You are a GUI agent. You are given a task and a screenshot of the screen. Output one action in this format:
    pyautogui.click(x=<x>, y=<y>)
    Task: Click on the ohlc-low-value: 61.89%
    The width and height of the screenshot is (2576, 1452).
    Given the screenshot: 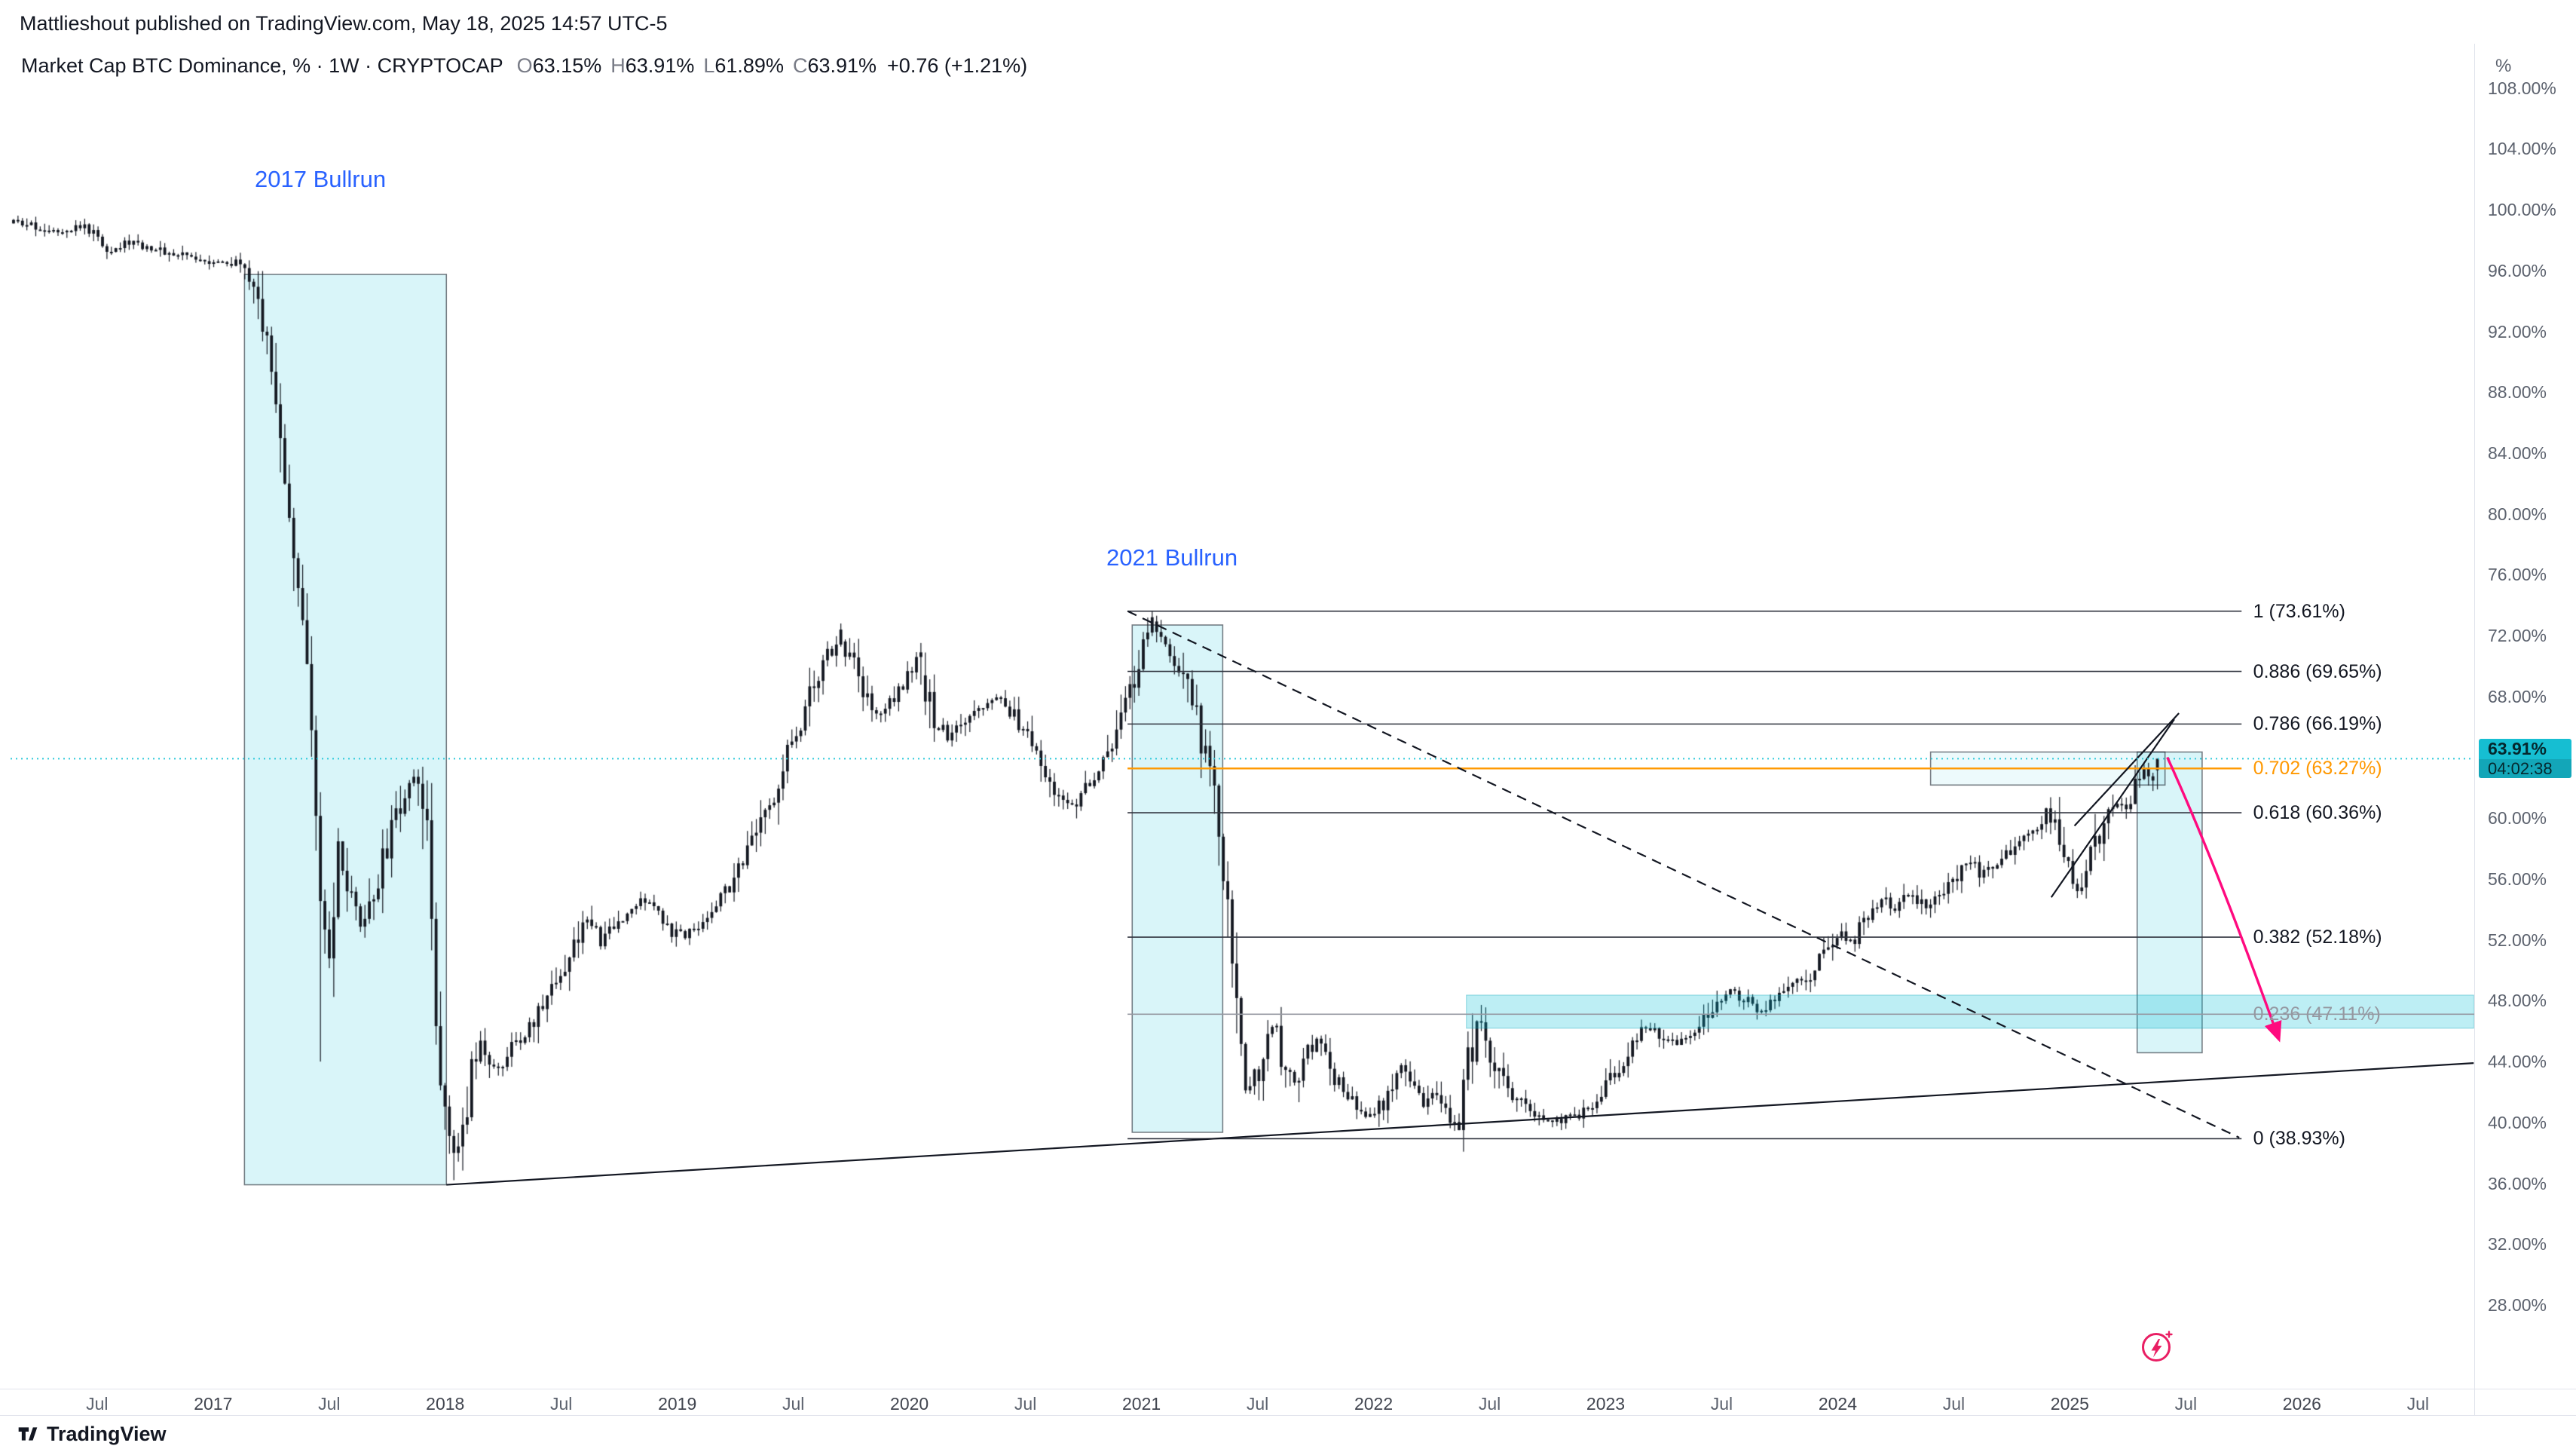 What is the action you would take?
    pyautogui.click(x=749, y=65)
    